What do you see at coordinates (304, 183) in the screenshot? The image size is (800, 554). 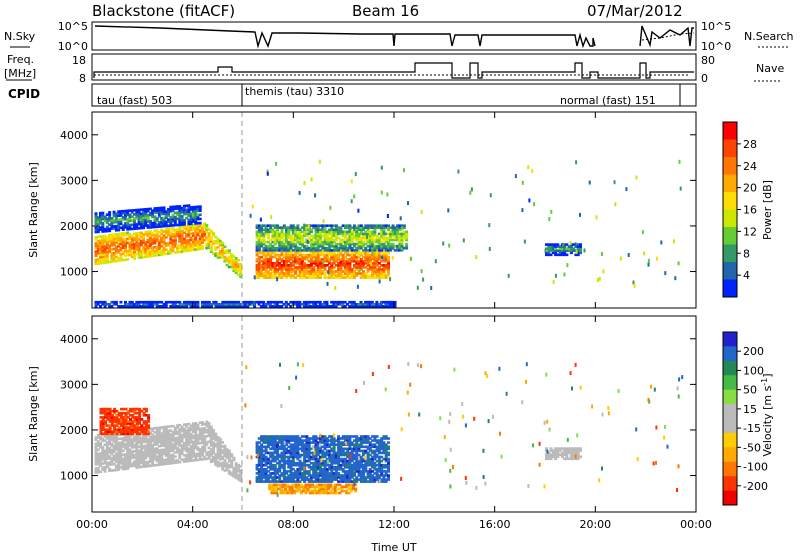 I see `scatter-cell` at bounding box center [304, 183].